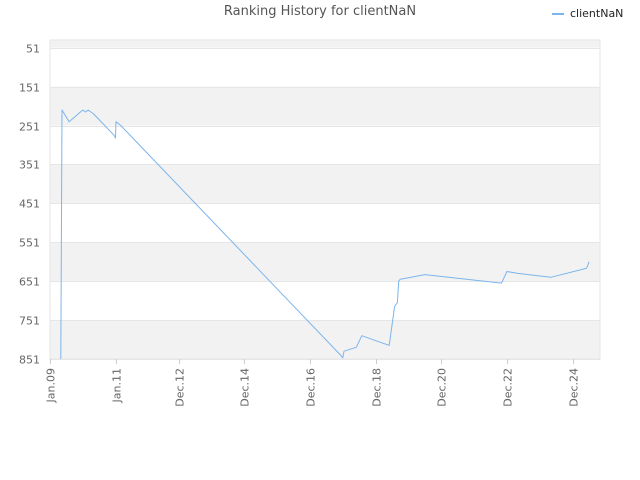 The width and height of the screenshot is (640, 480). Describe the element at coordinates (29, 282) in the screenshot. I see `y-tick-label: 651` at that location.